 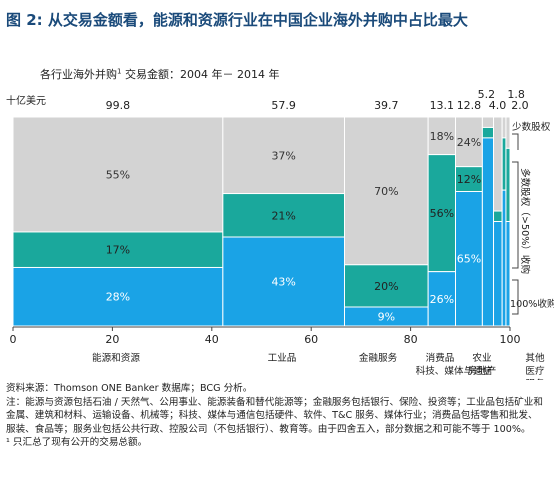 I want to click on legend-bracket-majority, so click(x=515, y=215).